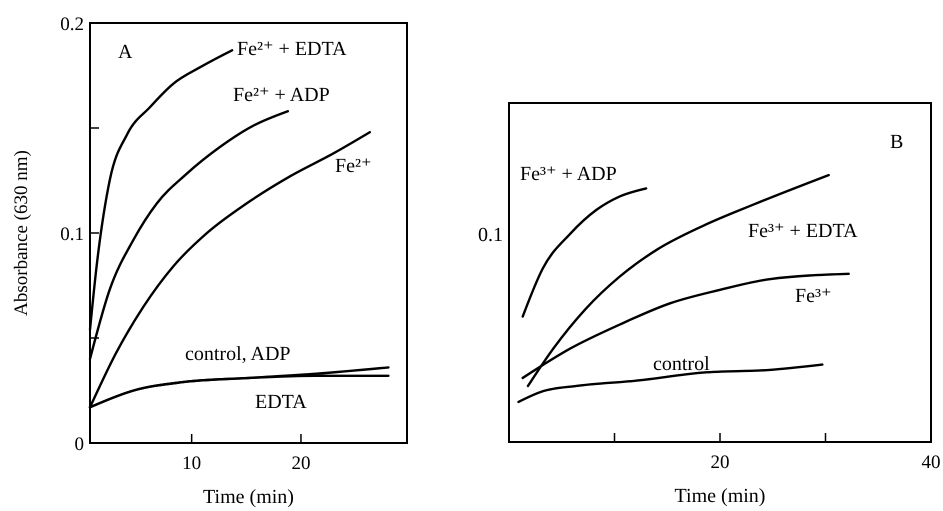  Describe the element at coordinates (238, 354) in the screenshot. I see `series-label: control, ADP` at that location.